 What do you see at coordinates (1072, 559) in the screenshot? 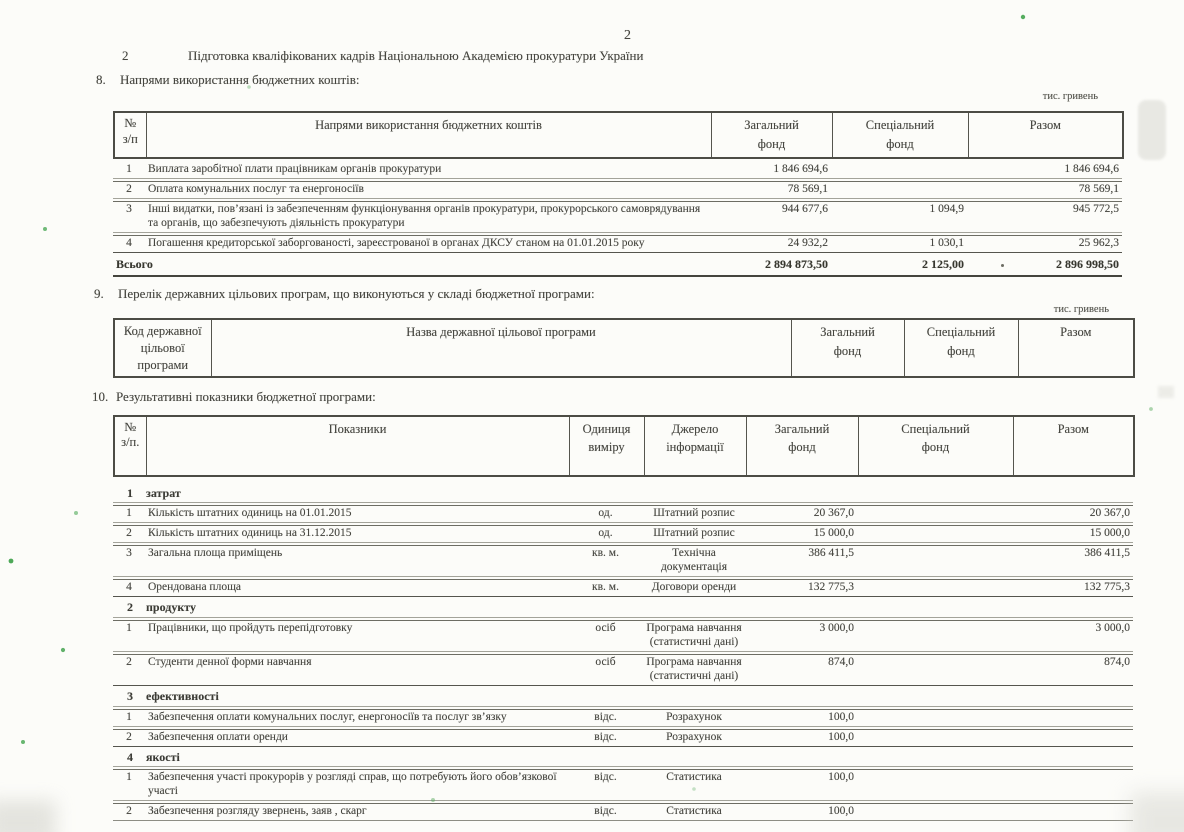
I see `cell-total: 386 411,5` at bounding box center [1072, 559].